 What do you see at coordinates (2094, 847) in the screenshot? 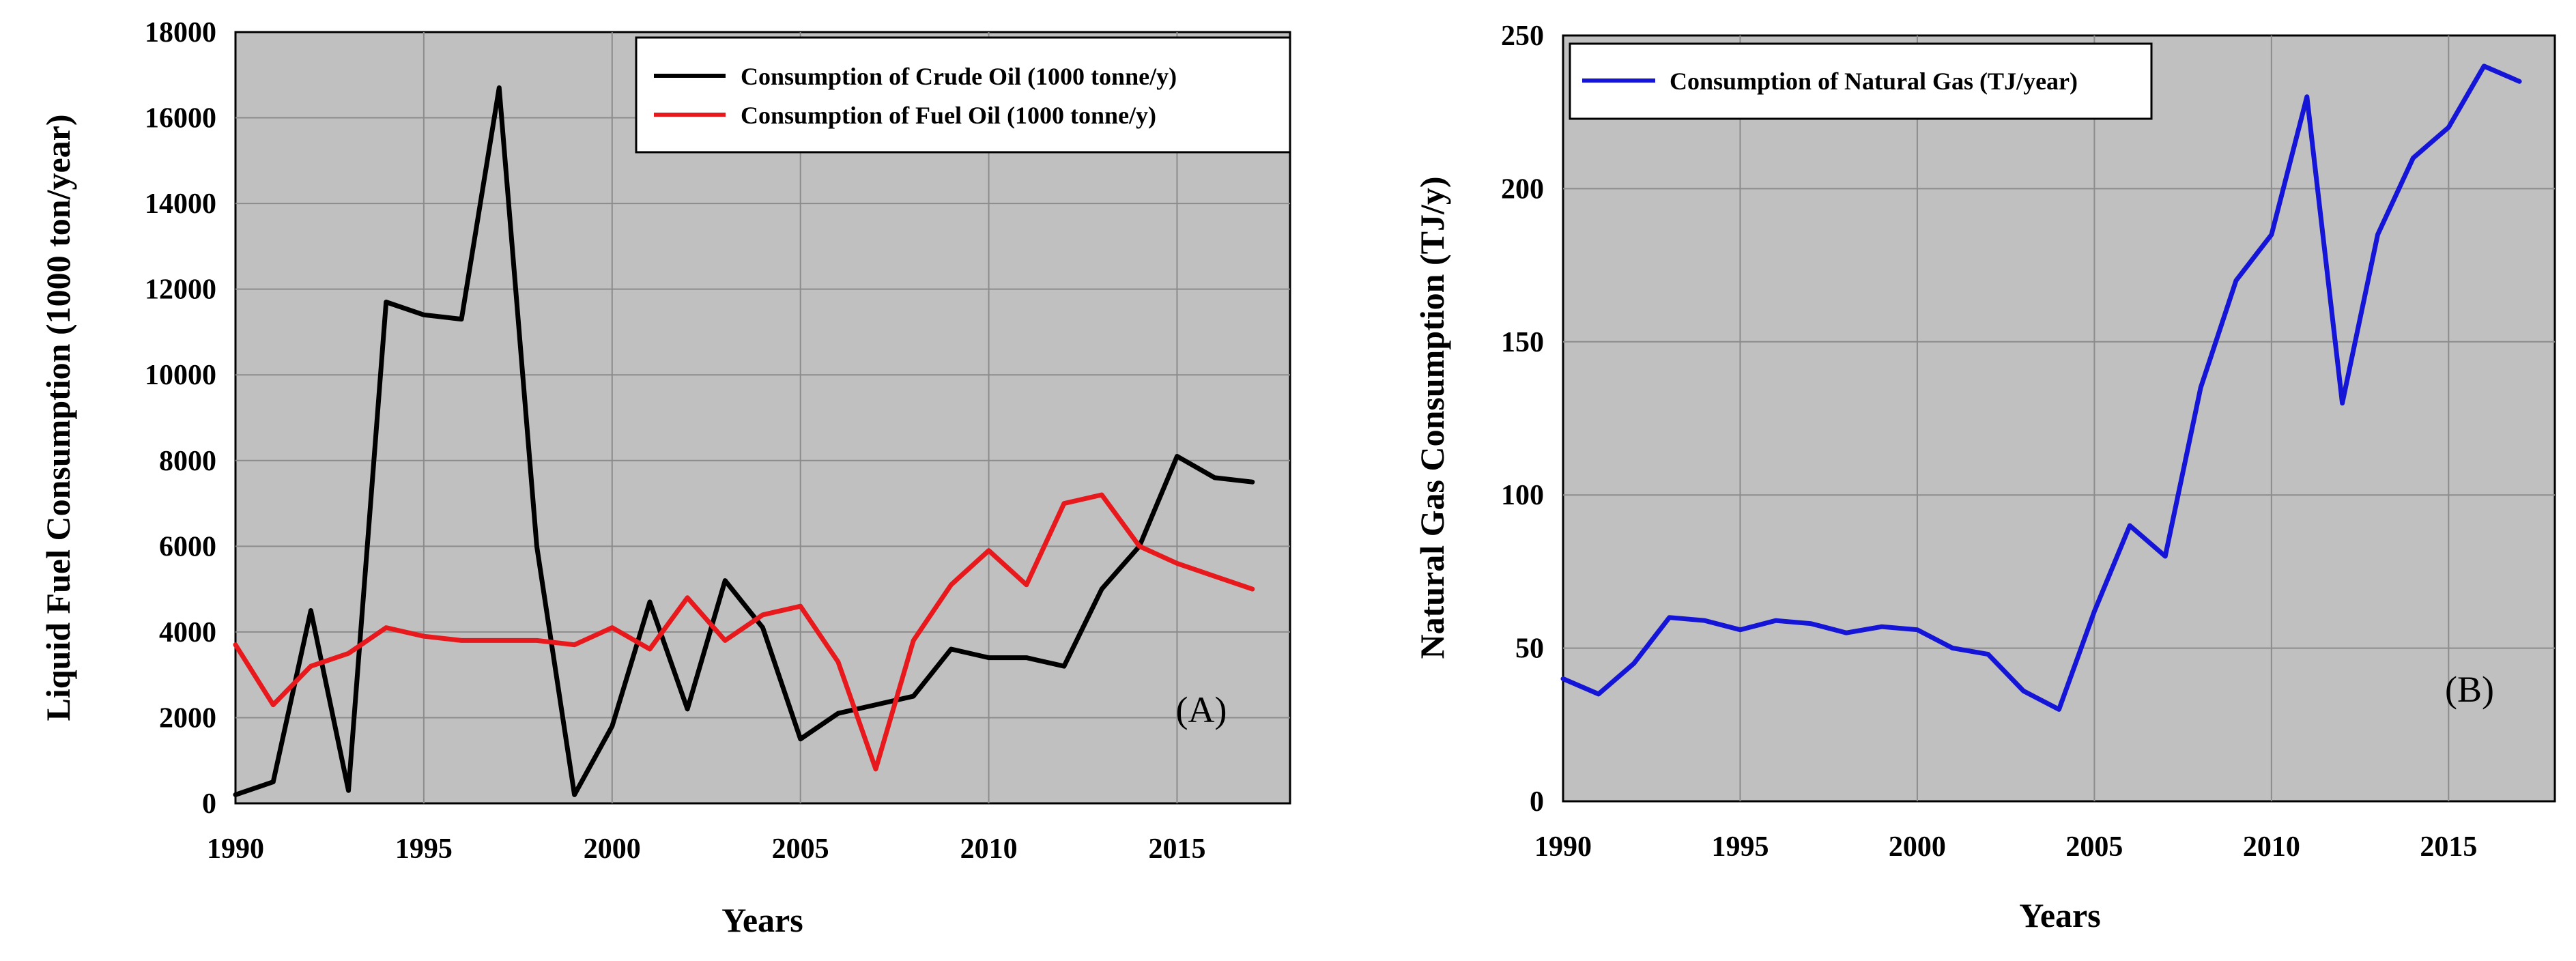
I see `chart-b-x-tick-label: 2005` at bounding box center [2094, 847].